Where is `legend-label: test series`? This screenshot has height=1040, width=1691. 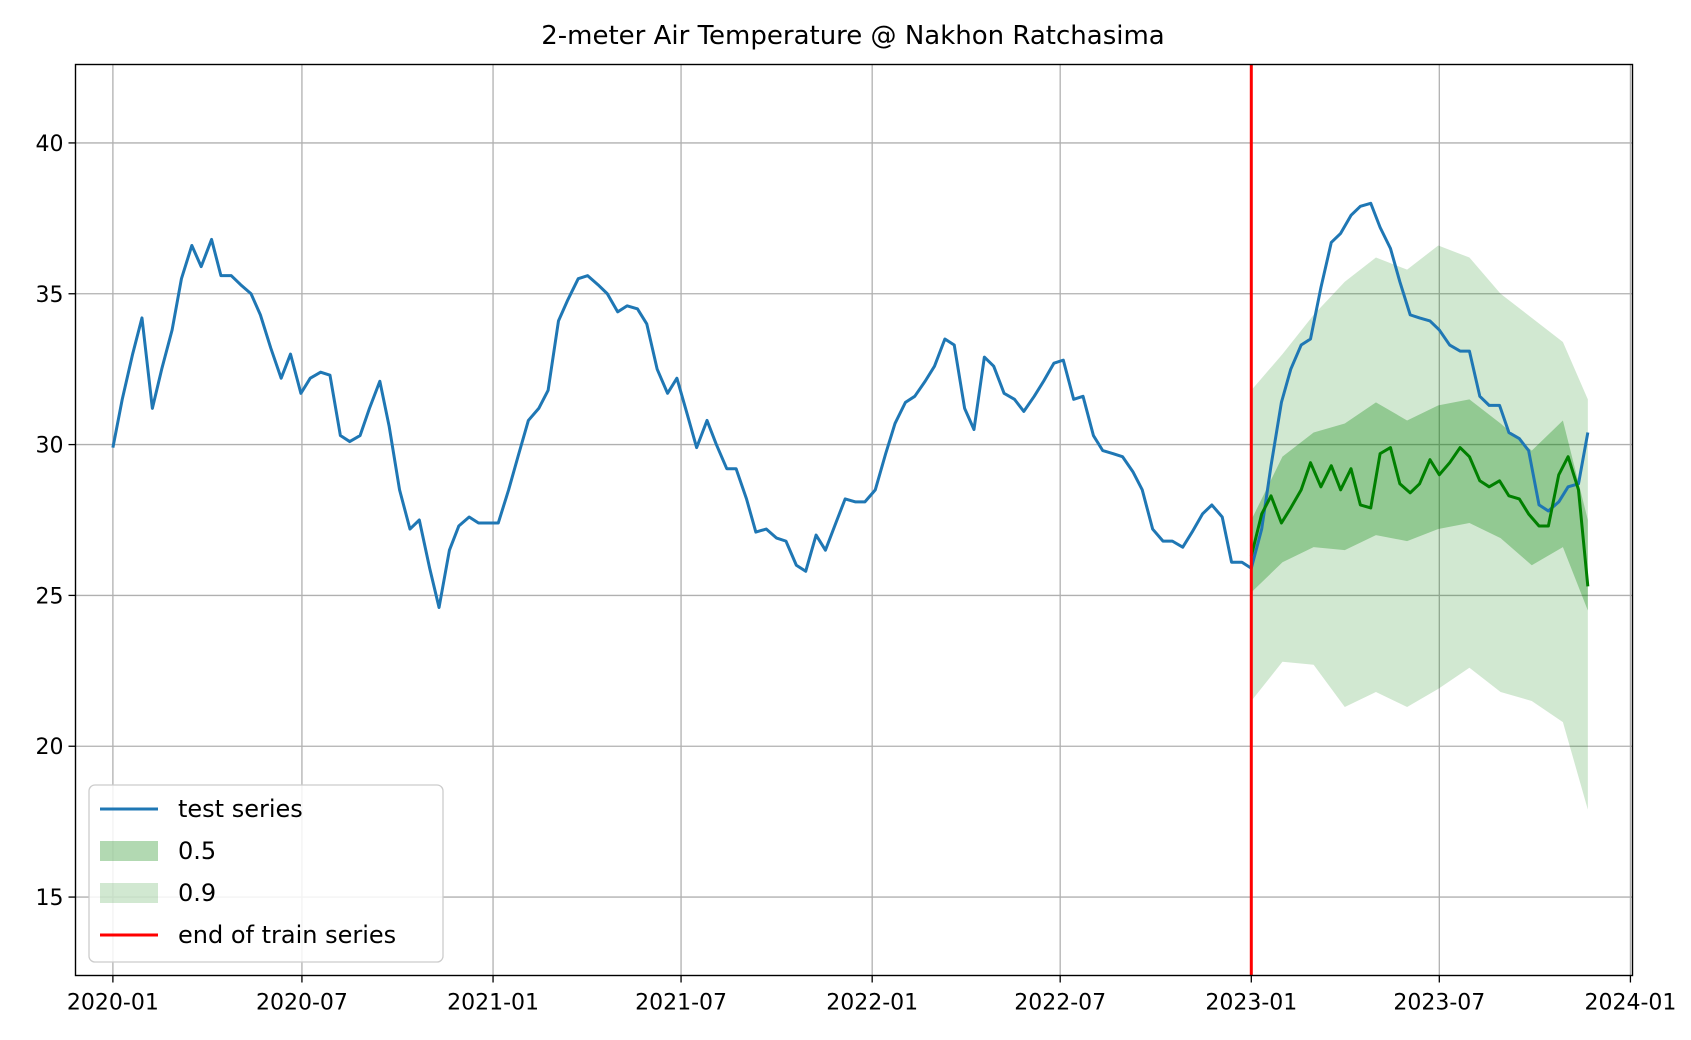 legend-label: test series is located at coordinates (240, 809).